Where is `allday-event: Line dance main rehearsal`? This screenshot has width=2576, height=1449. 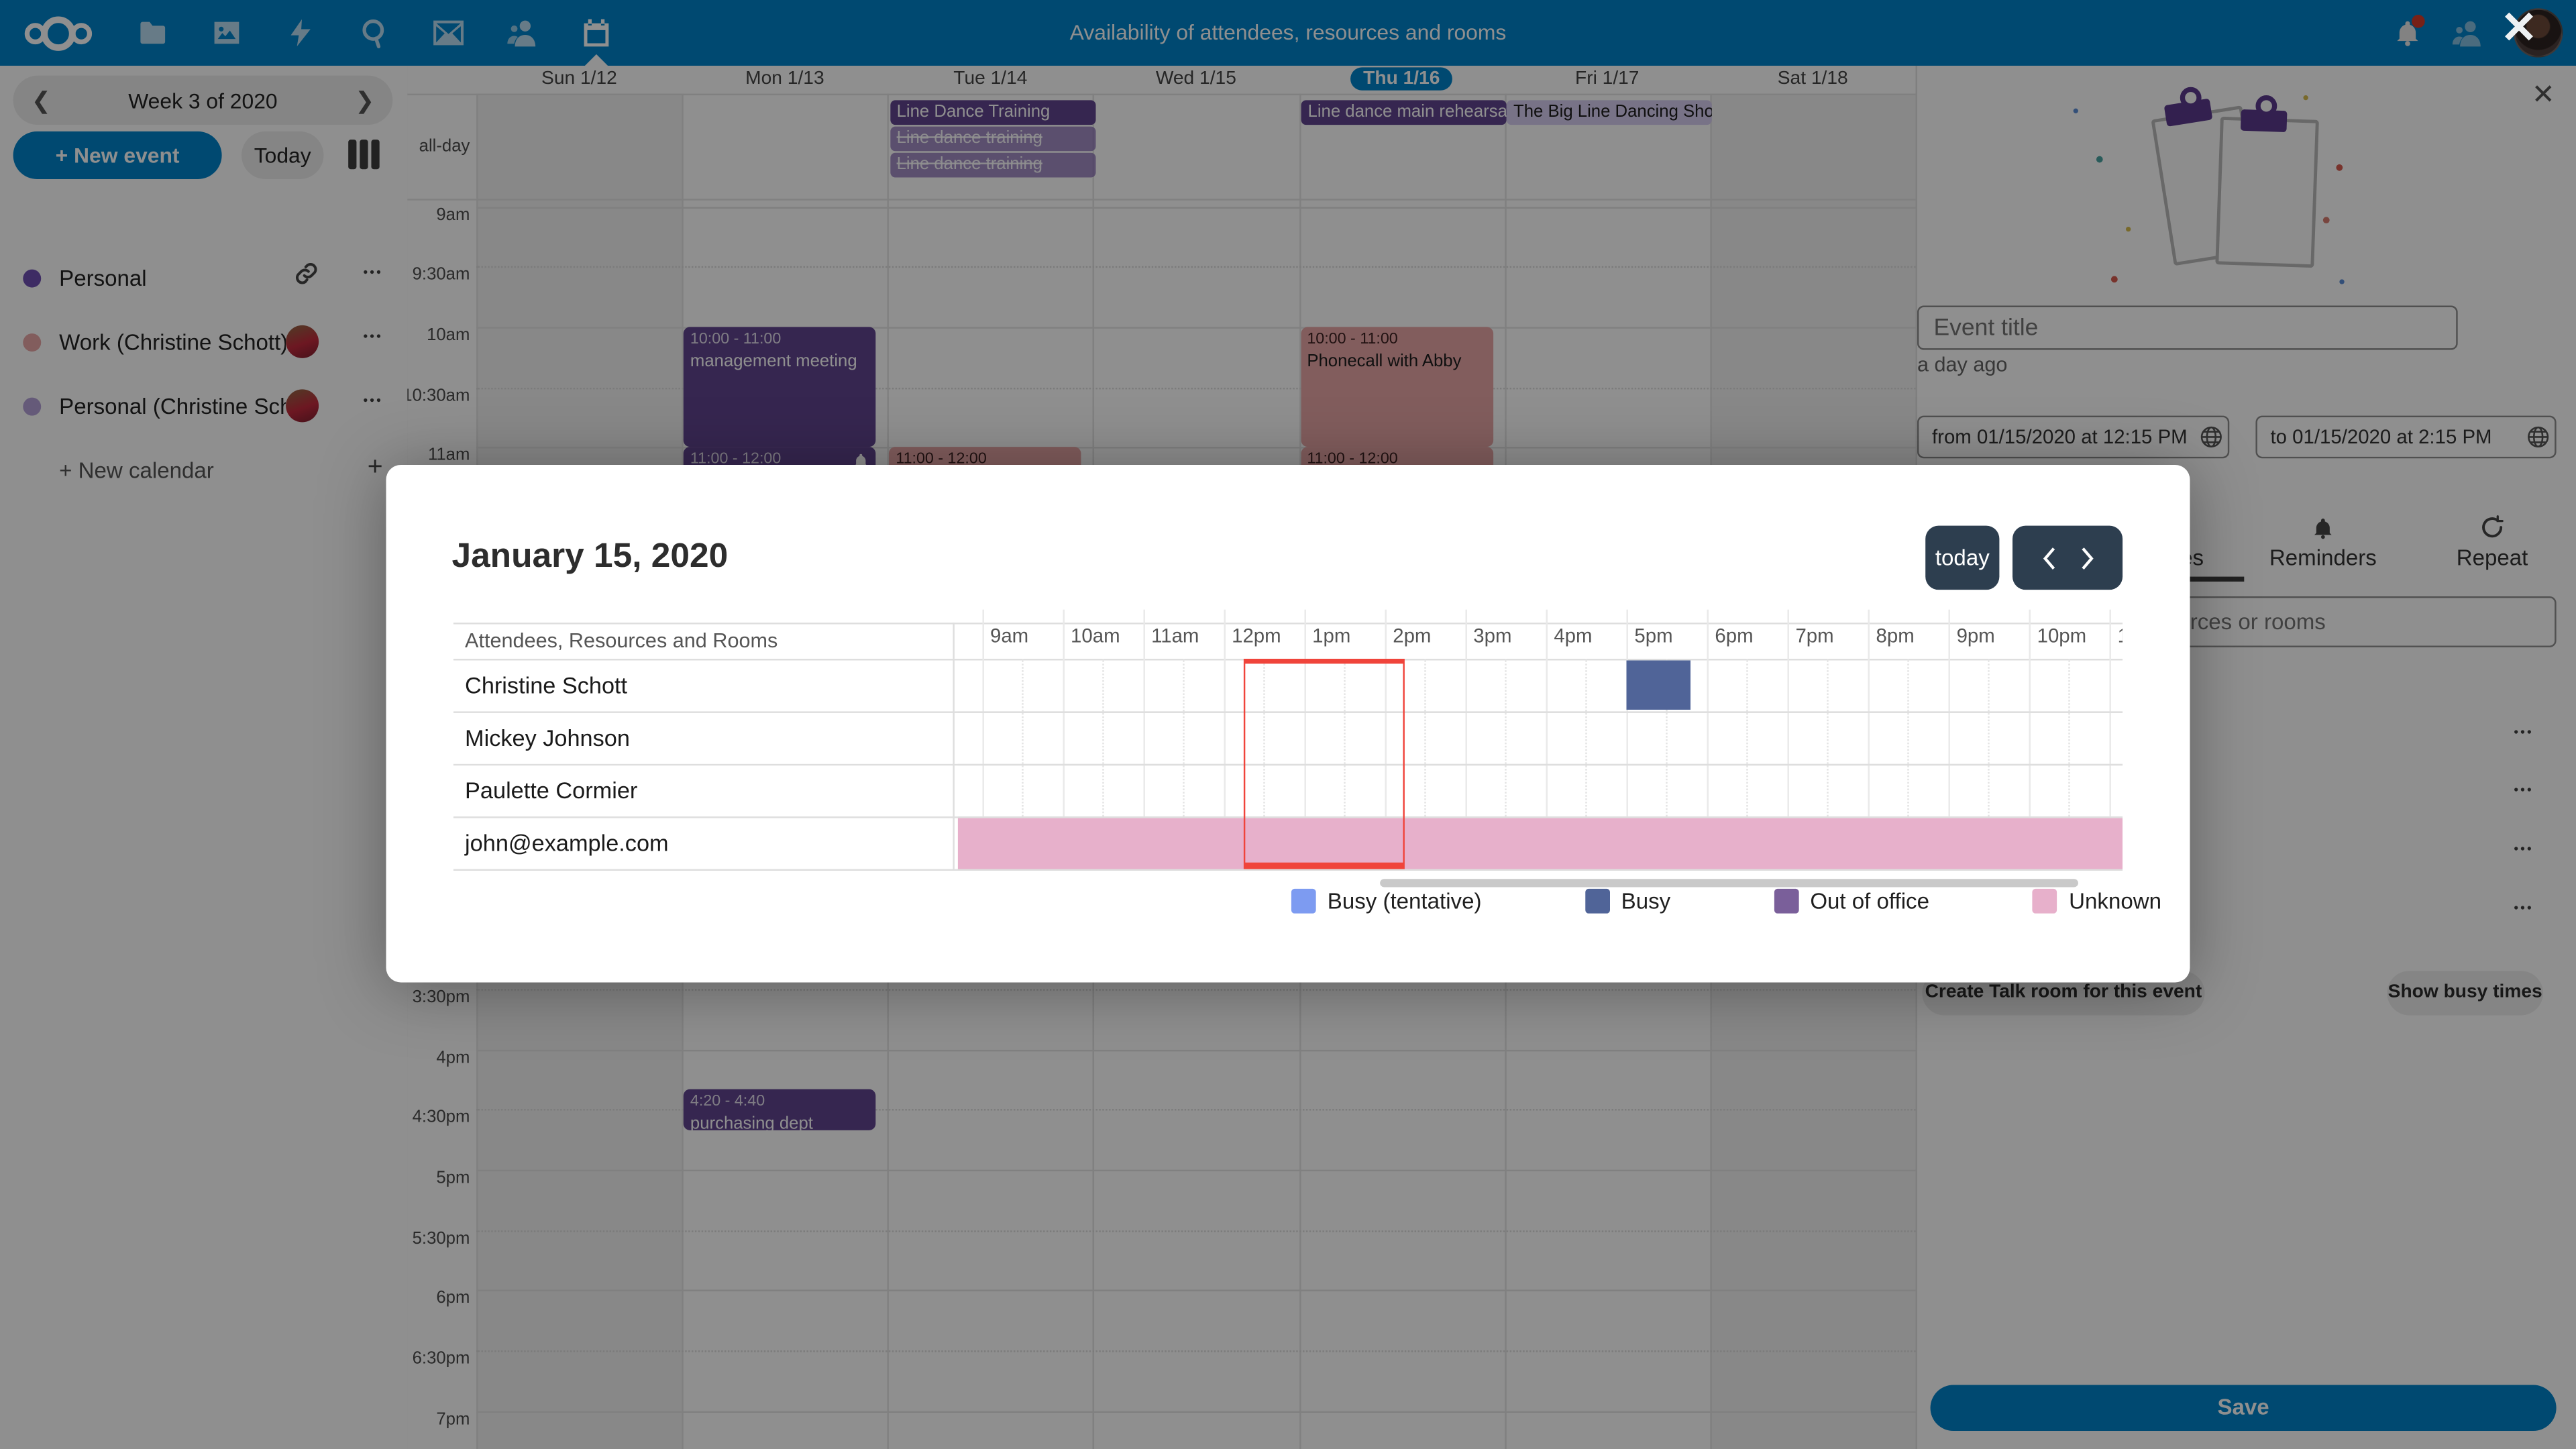
allday-event: Line dance main rehearsal is located at coordinates (1404, 112).